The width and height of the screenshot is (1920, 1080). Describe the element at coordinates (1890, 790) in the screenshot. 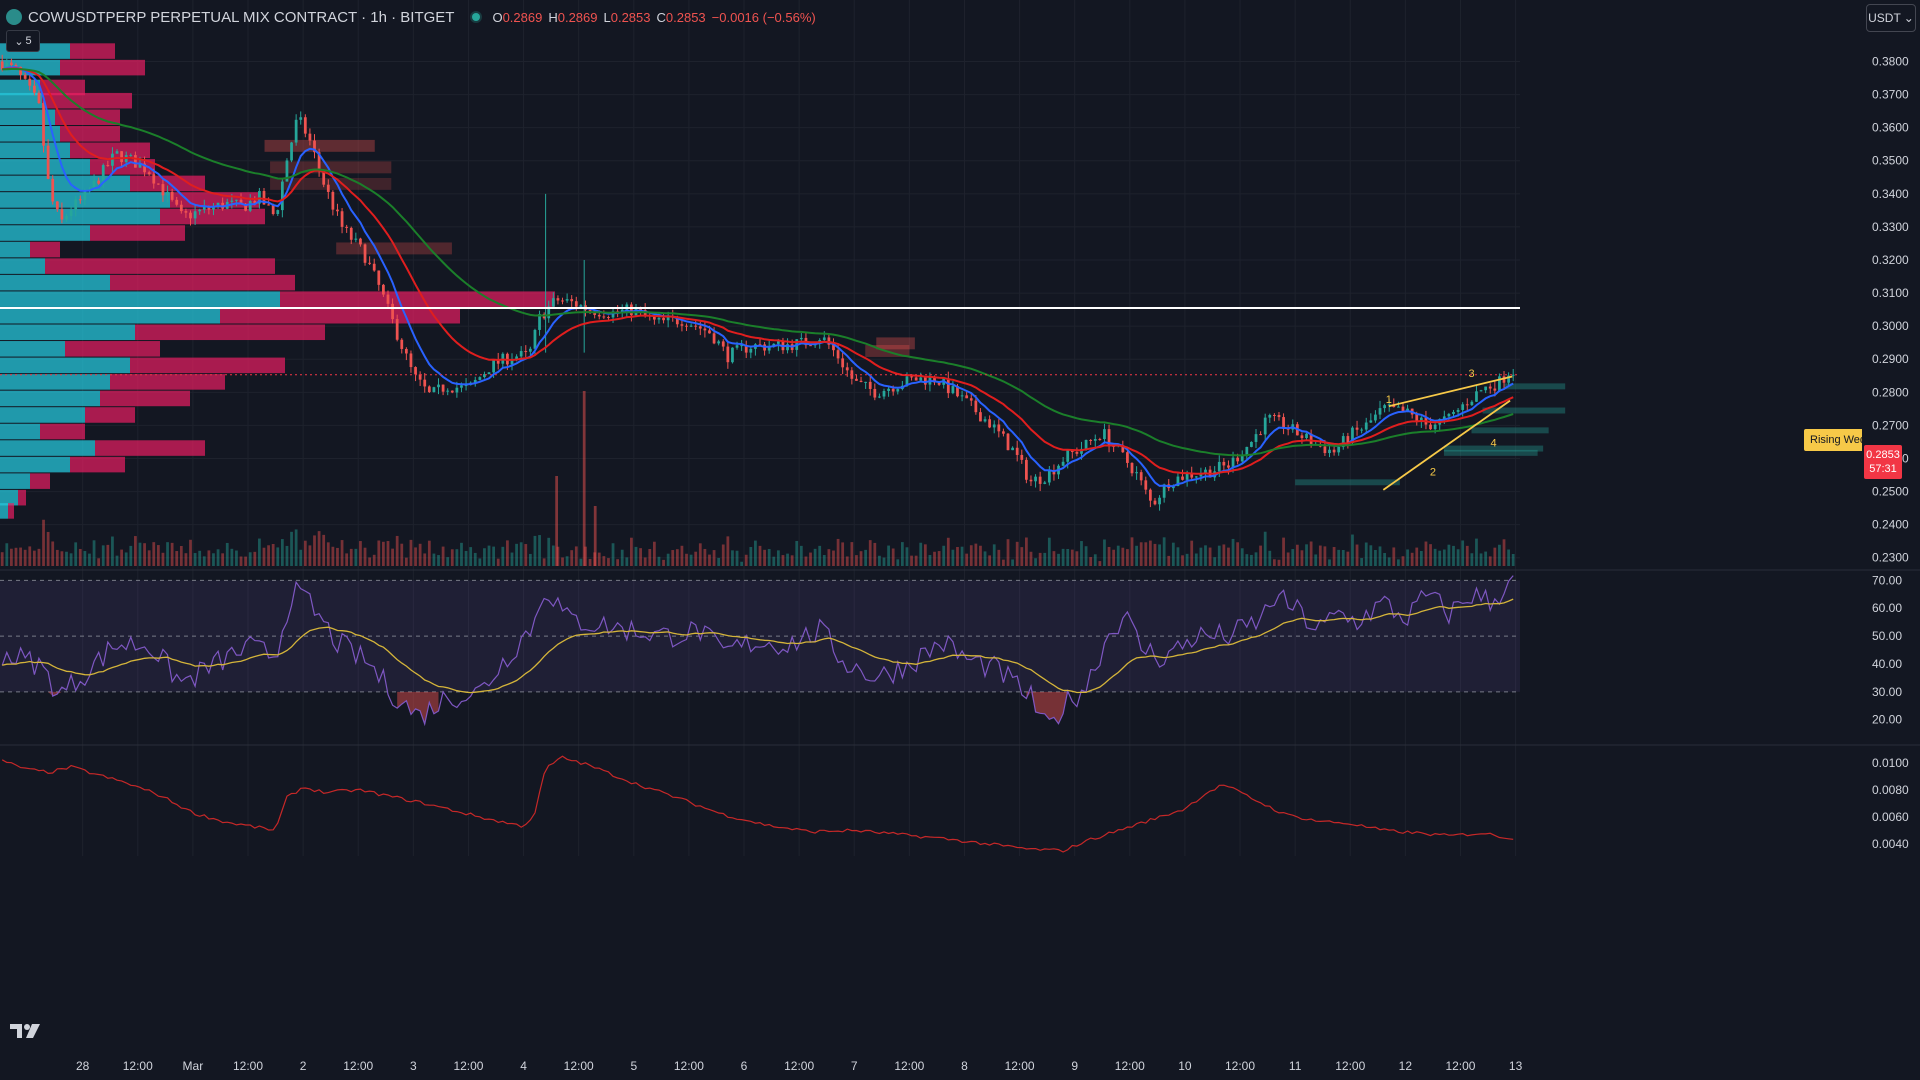

I see `indicator-axis-label: 0.0080` at that location.